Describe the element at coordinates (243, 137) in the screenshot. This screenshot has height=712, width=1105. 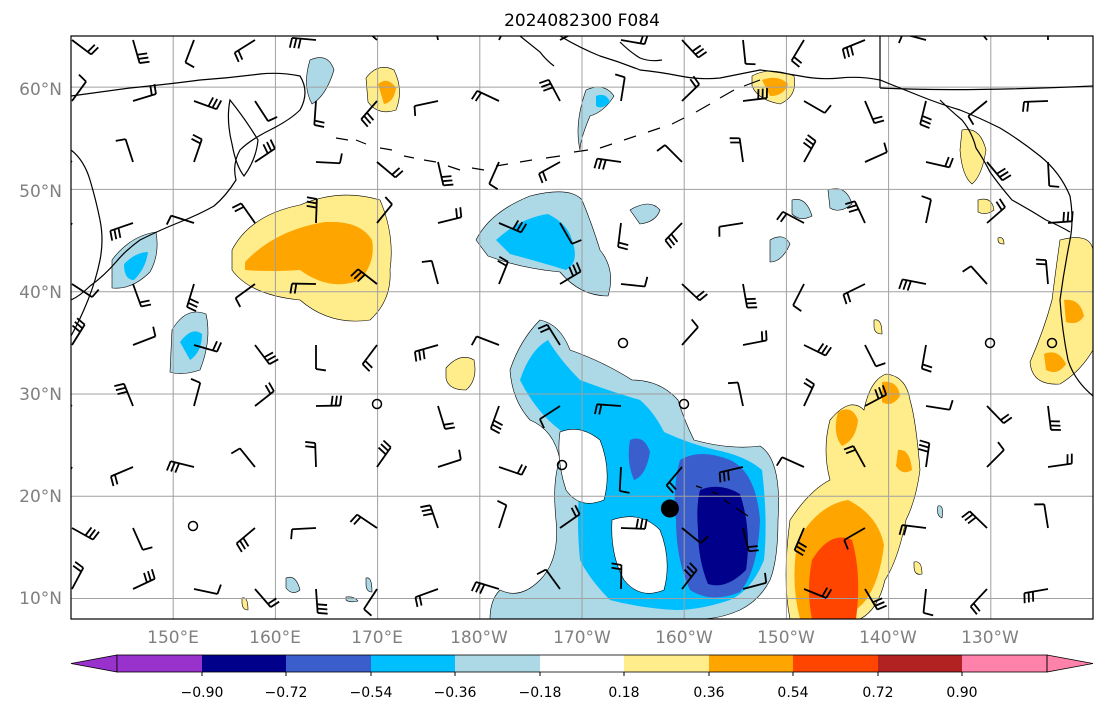
I see `coastline-kamchatka` at that location.